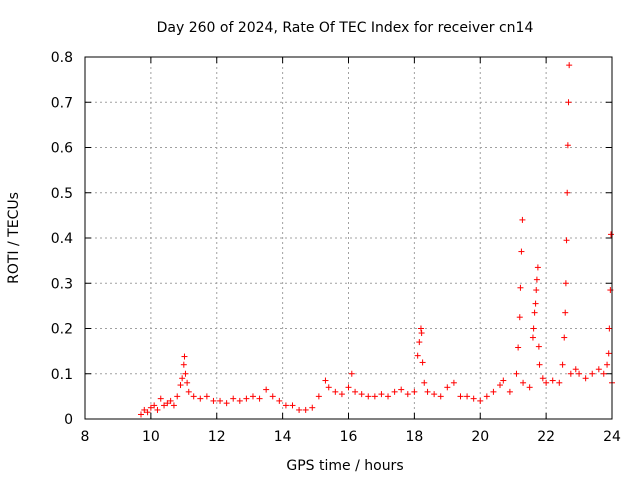 Image resolution: width=640 pixels, height=480 pixels. I want to click on y-tick-label: 0.4, so click(62, 239).